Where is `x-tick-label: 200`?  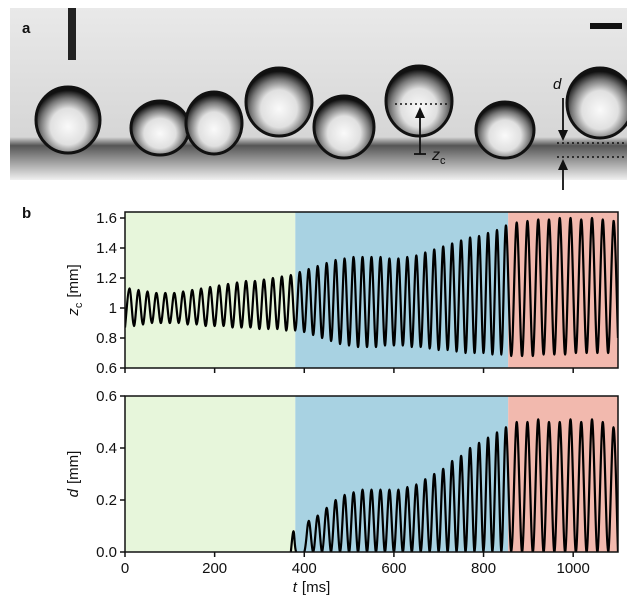
x-tick-label: 200 is located at coordinates (214, 568).